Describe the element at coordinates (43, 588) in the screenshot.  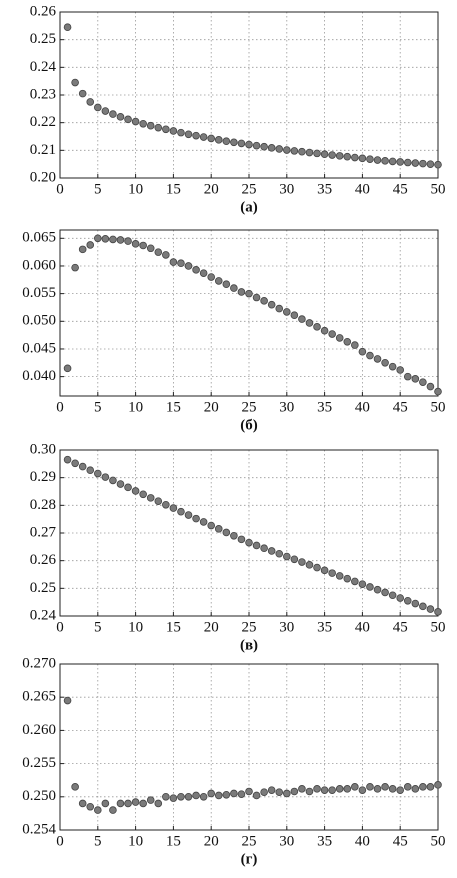
I see `y-tick-label: 0.25` at that location.